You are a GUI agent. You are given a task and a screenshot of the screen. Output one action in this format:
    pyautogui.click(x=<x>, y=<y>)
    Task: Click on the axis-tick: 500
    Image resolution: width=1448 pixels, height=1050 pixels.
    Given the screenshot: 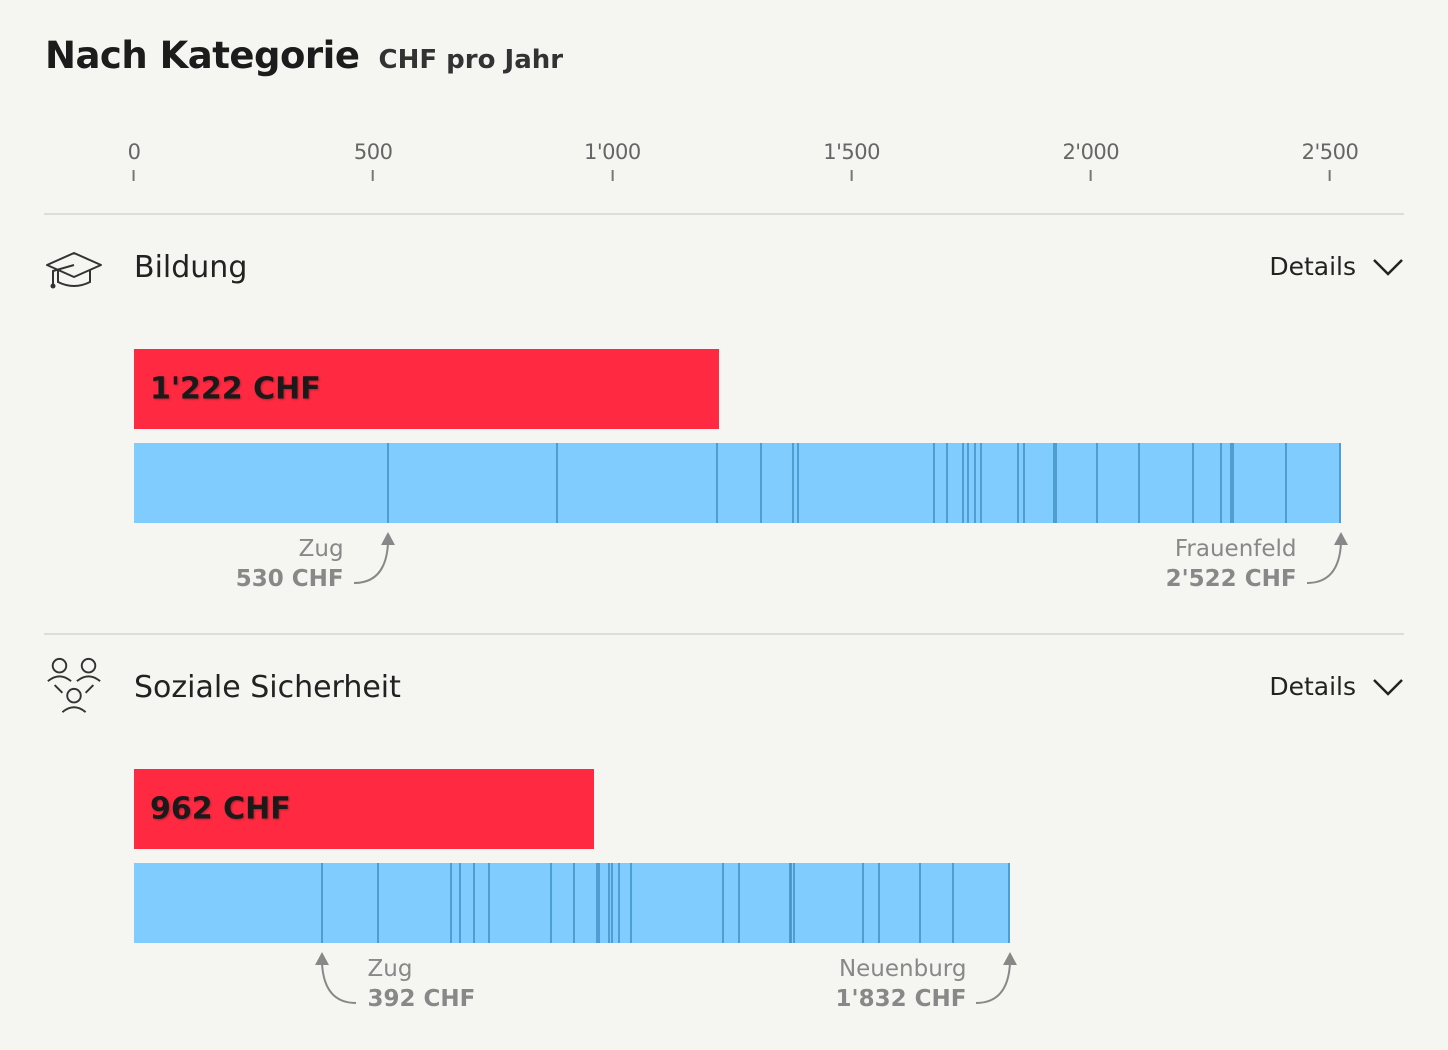 What is the action you would take?
    pyautogui.click(x=373, y=160)
    